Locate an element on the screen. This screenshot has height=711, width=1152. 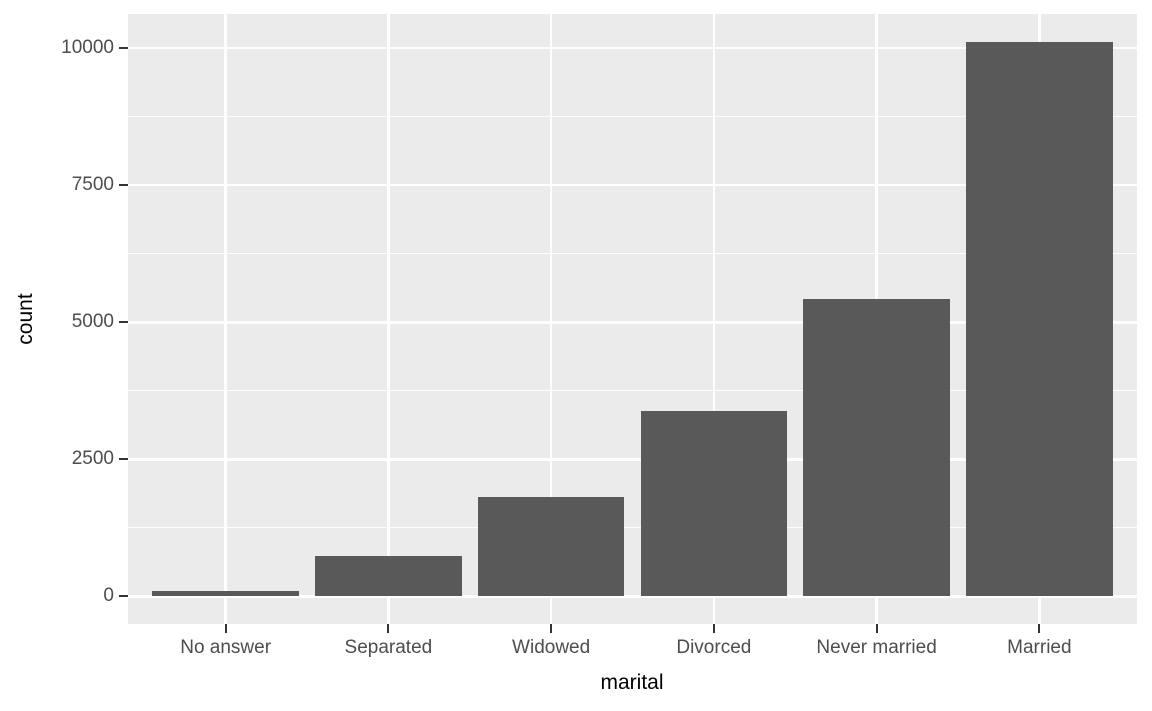
bar-never-married is located at coordinates (876, 448).